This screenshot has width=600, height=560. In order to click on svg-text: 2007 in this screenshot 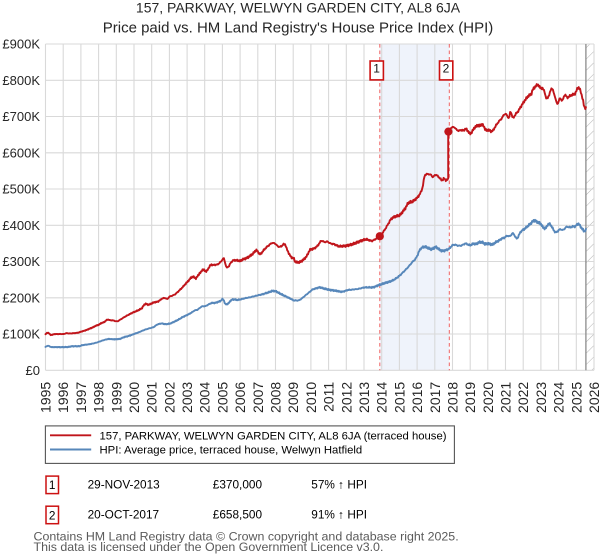, I will do `click(258, 397)`.